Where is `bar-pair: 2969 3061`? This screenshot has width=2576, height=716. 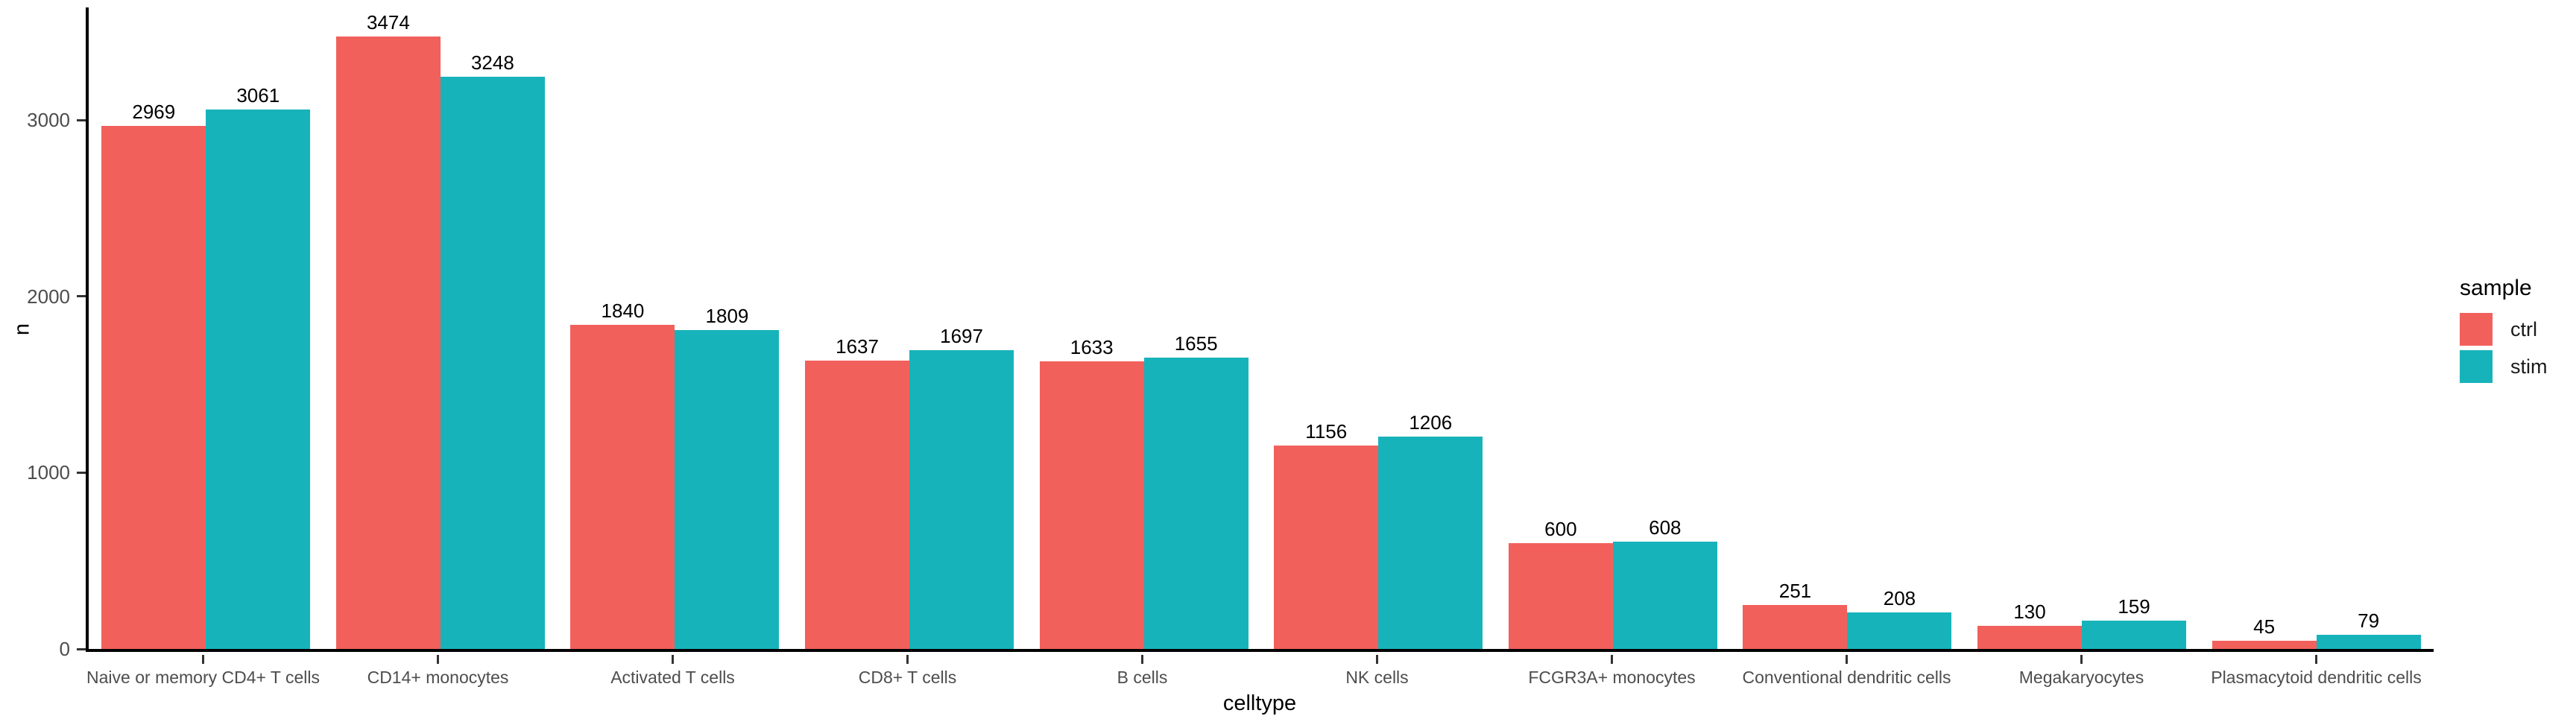
bar-pair: 2969 3061 is located at coordinates (206, 328).